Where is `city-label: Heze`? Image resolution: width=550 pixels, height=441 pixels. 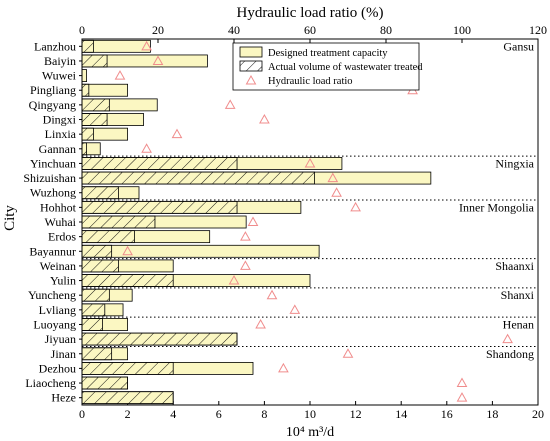
city-label: Heze is located at coordinates (63, 398).